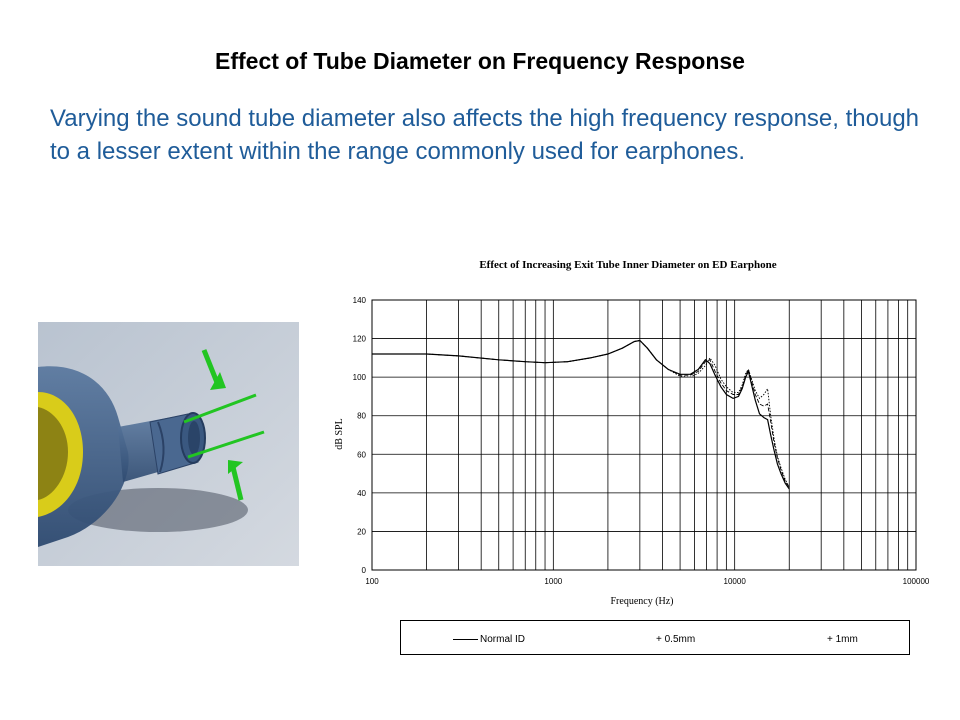  I want to click on x-tick-labels: 100 1000 10000 100000, so click(647, 581).